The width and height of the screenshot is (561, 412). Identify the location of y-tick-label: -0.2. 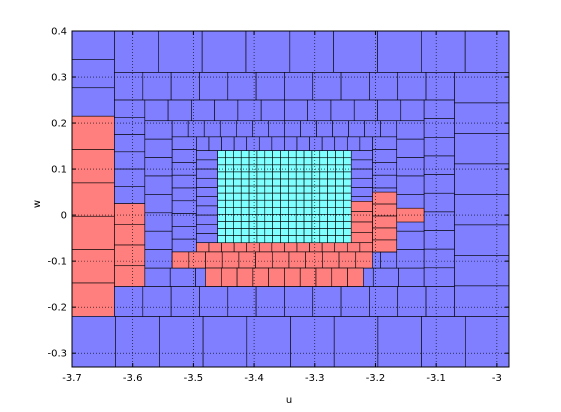
(57, 308).